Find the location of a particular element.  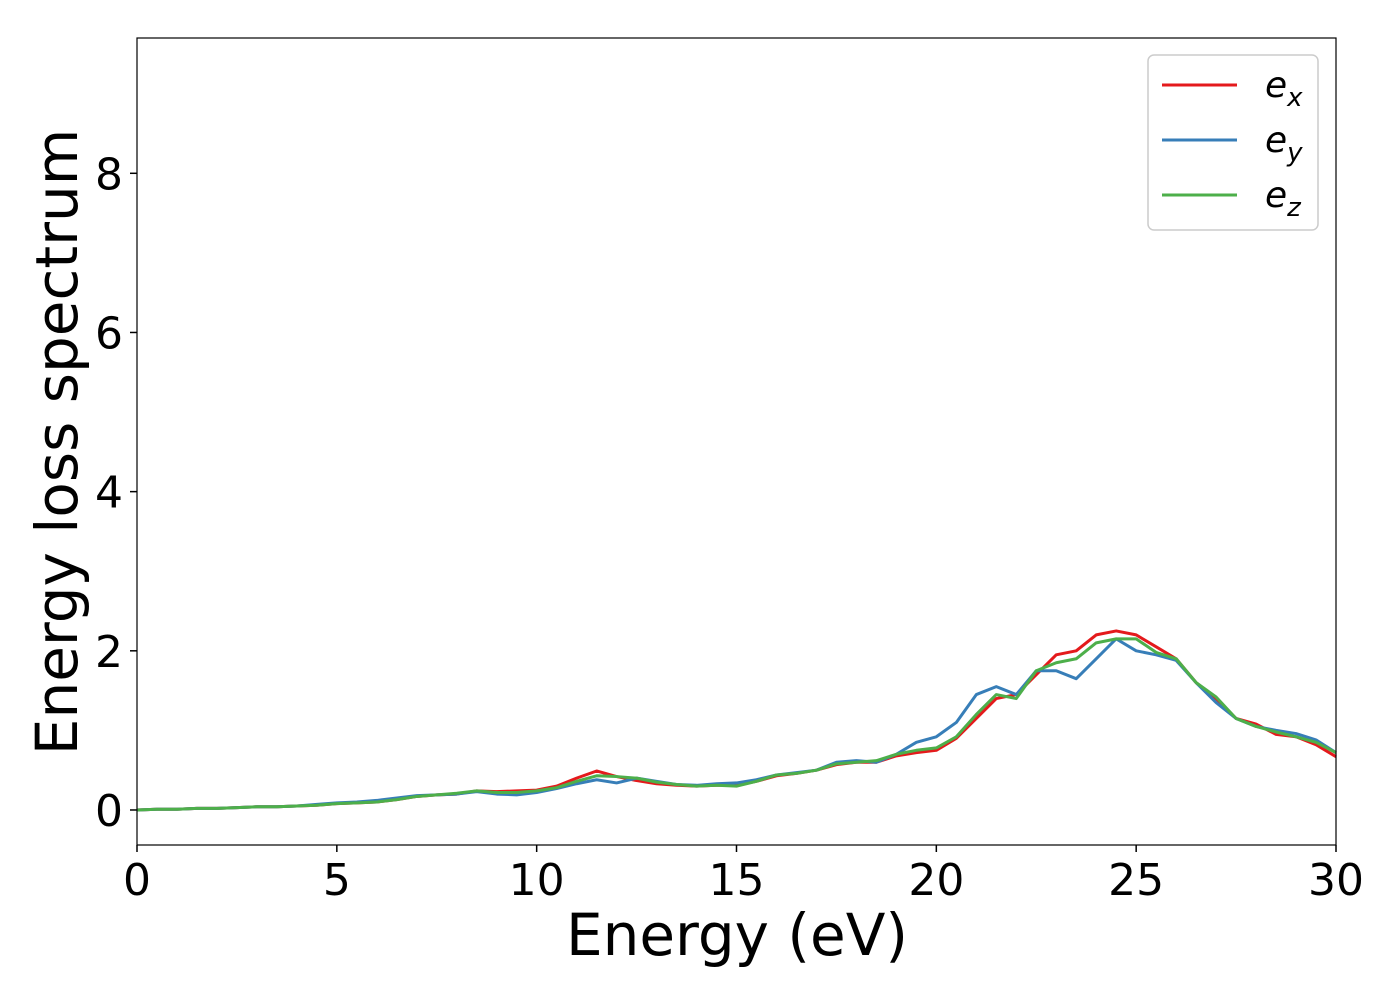

x-tick-label: 10 is located at coordinates (537, 880).